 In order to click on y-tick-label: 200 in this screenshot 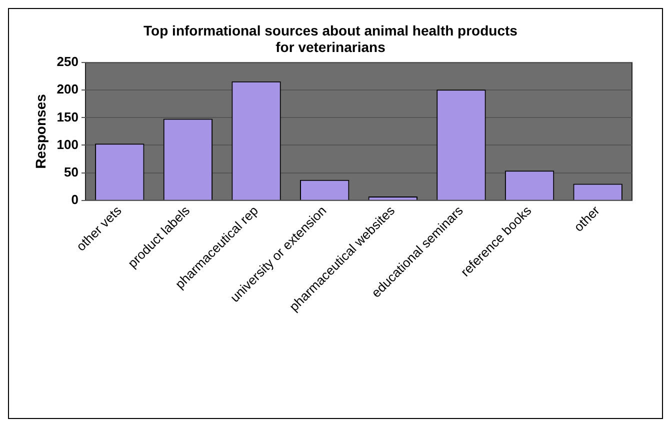, I will do `click(67, 89)`.